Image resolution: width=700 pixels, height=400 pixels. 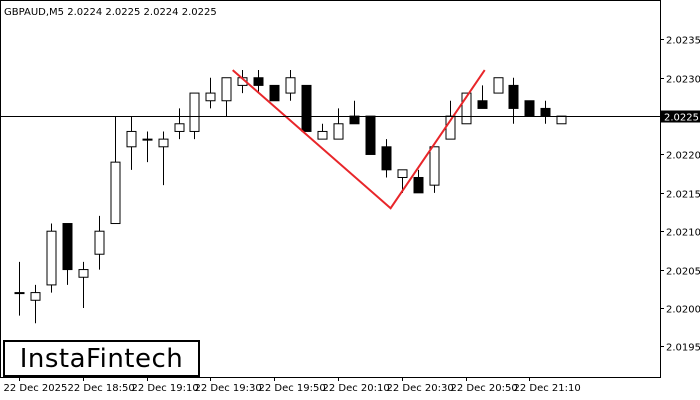 I want to click on symbol-header: GBPAUD,M5 2.0224 2.0225 2.0224 2.0225, so click(x=110, y=12).